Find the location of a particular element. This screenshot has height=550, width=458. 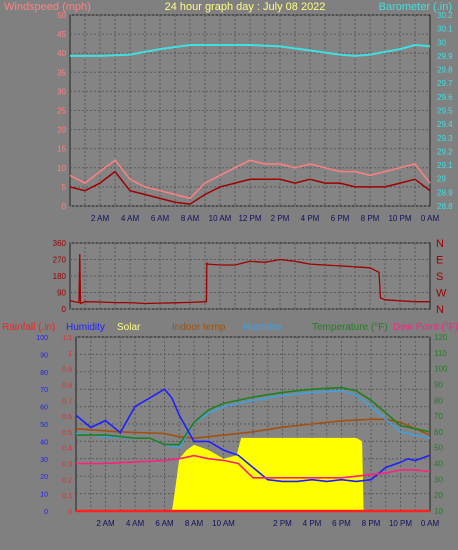

legend-entry: Solar is located at coordinates (129, 327).